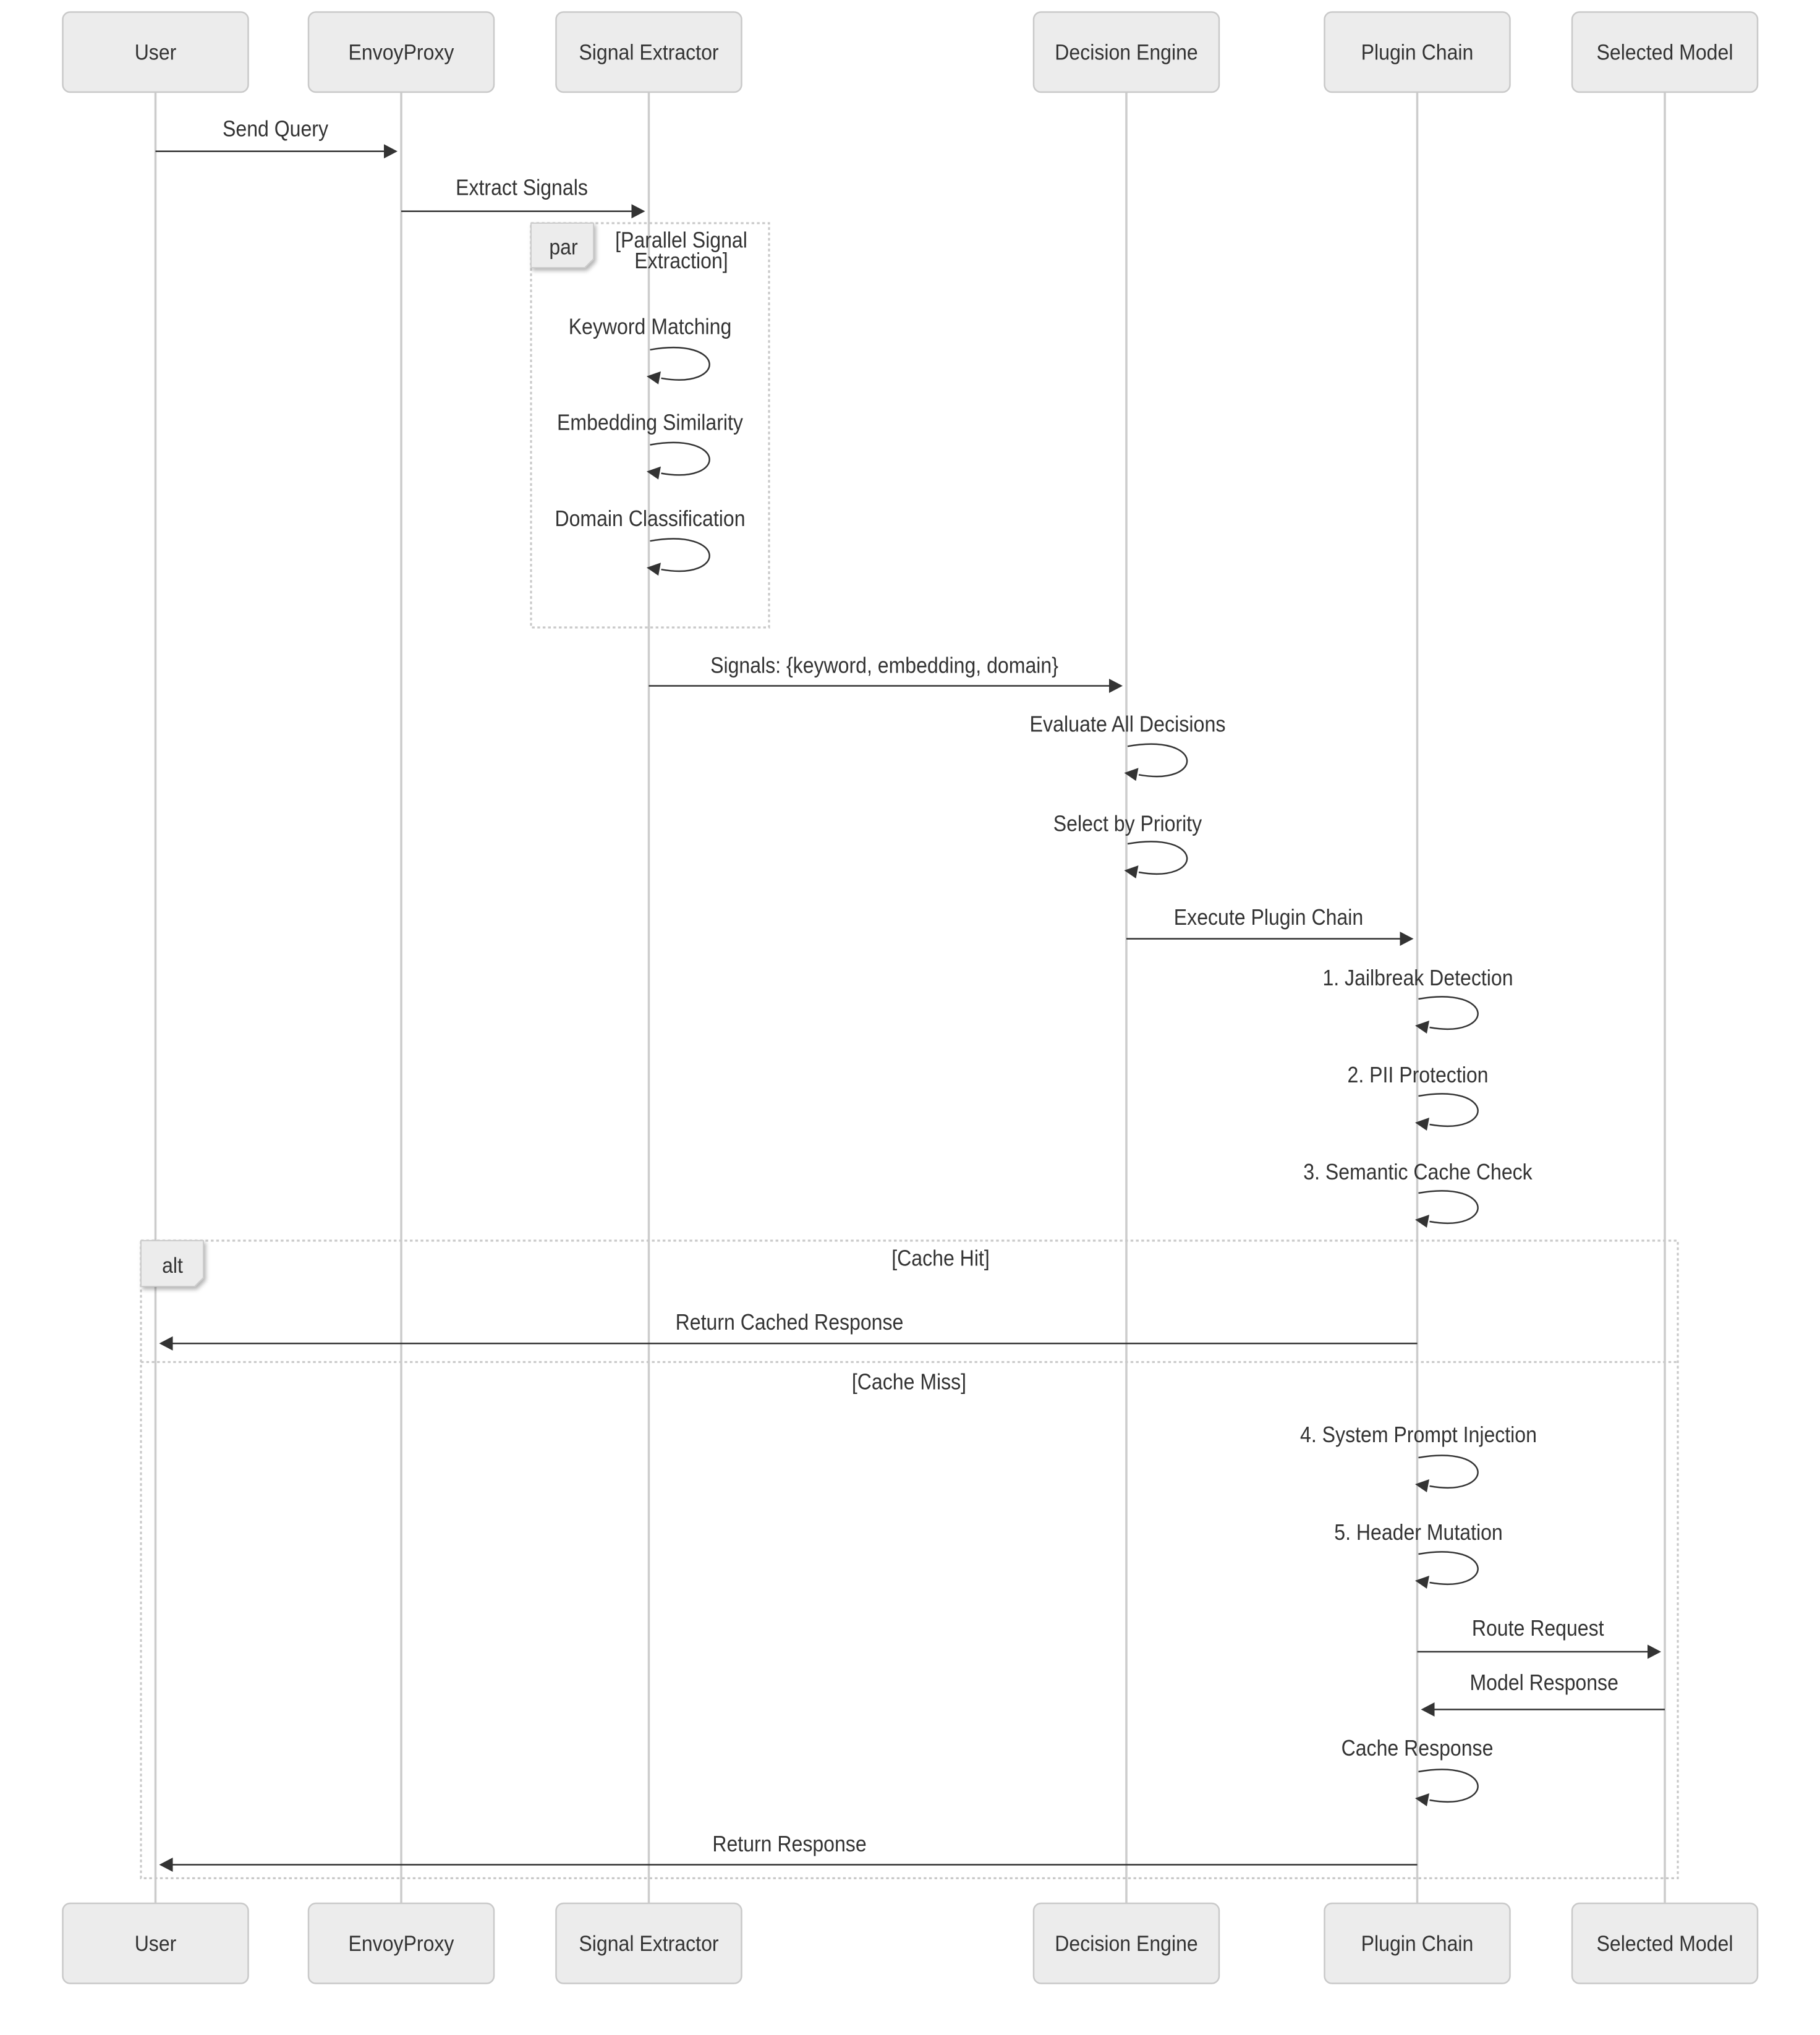 The width and height of the screenshot is (1820, 2035). I want to click on svg-text: 3. Semantic Cache Check, so click(1418, 1171).